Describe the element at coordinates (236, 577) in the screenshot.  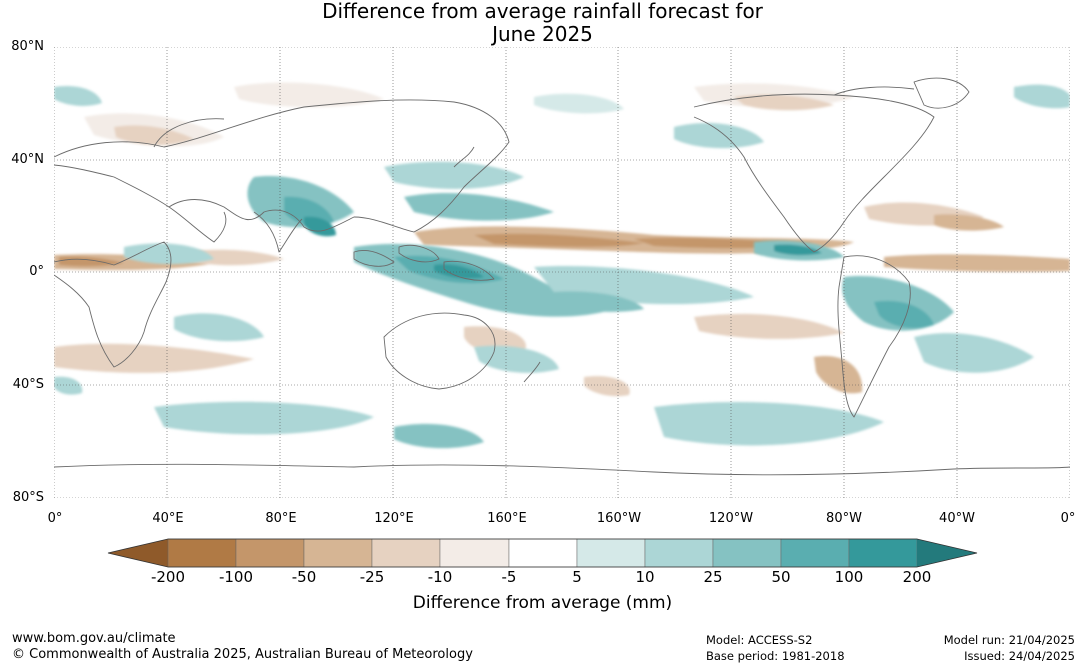
I see `colorbar-tick: -100` at that location.